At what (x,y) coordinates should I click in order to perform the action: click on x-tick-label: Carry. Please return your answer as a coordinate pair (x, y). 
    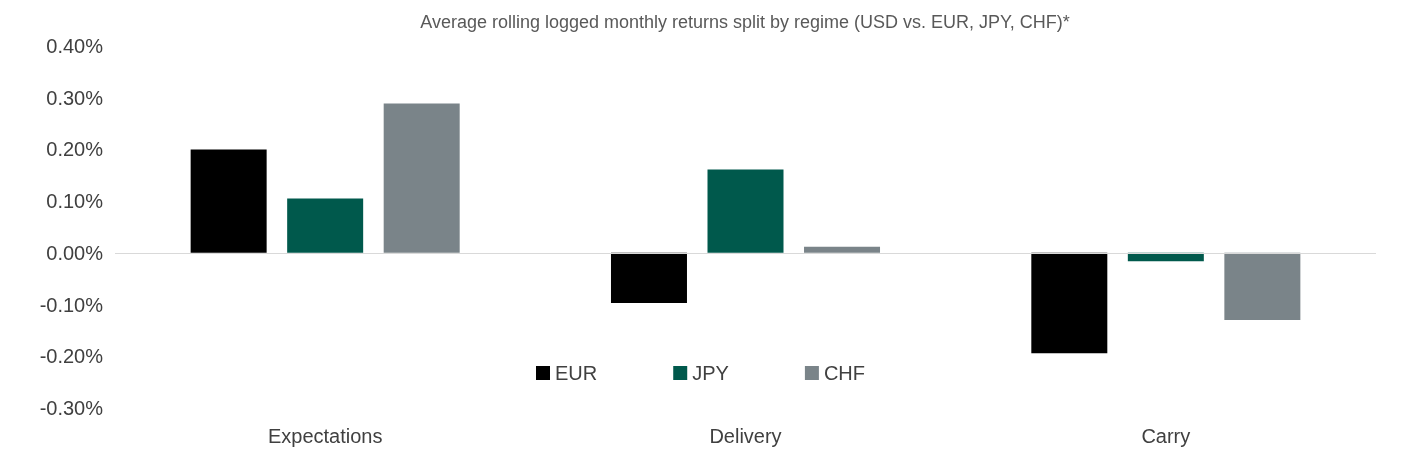
    Looking at the image, I should click on (1166, 436).